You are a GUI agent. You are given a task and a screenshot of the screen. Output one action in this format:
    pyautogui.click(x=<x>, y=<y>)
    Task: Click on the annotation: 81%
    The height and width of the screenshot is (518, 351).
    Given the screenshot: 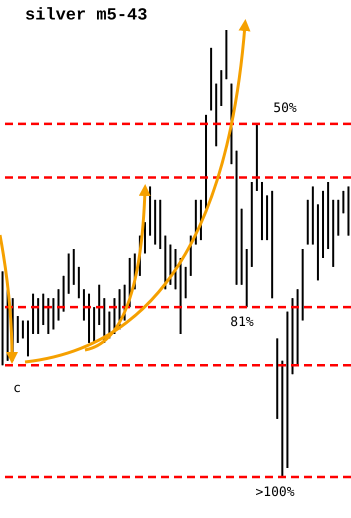 What is the action you would take?
    pyautogui.click(x=242, y=322)
    